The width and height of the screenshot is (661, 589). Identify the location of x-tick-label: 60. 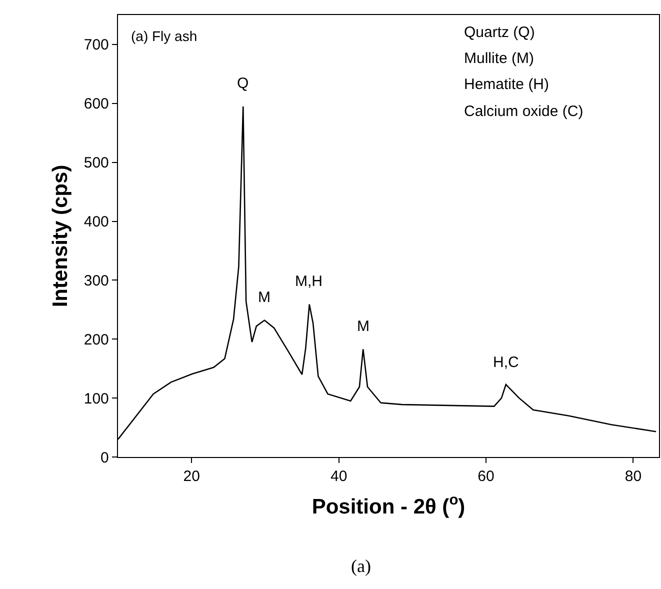
(486, 477).